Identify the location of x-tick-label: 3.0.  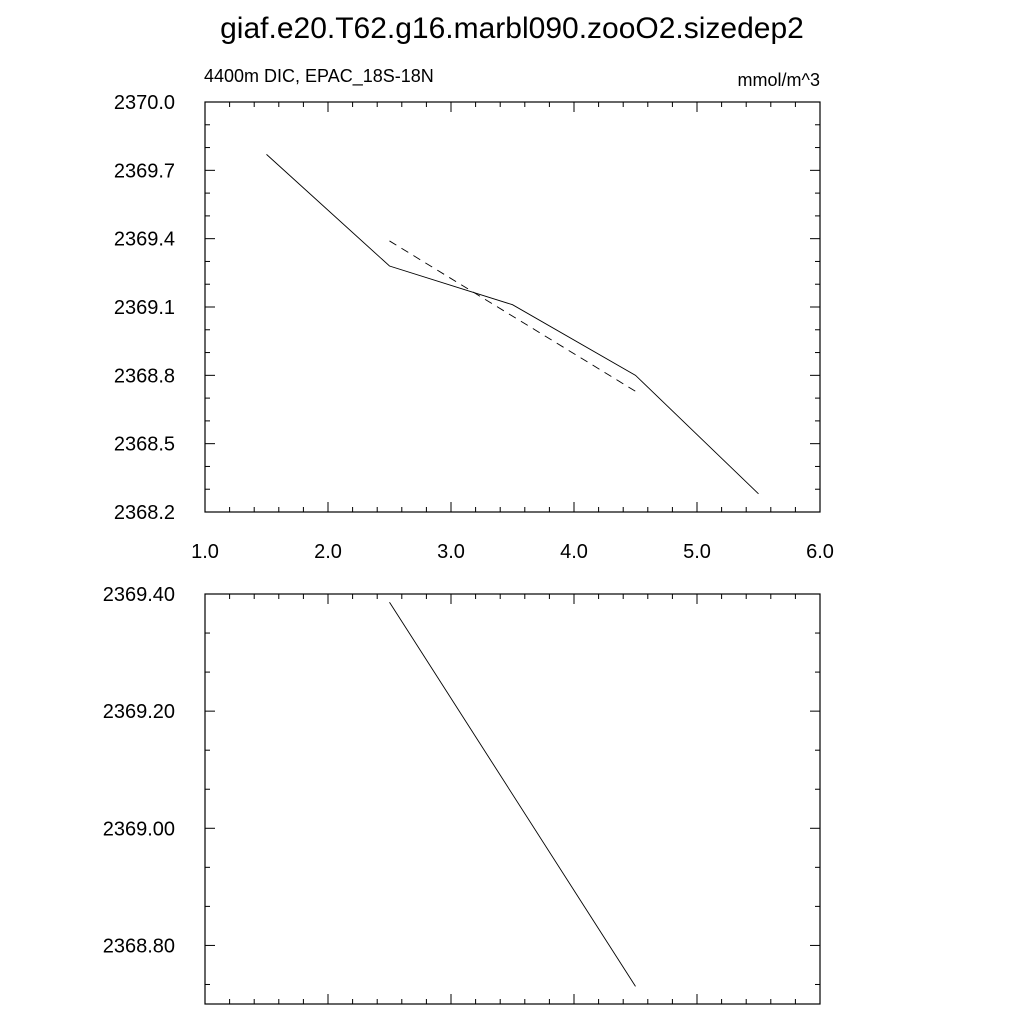
(451, 552).